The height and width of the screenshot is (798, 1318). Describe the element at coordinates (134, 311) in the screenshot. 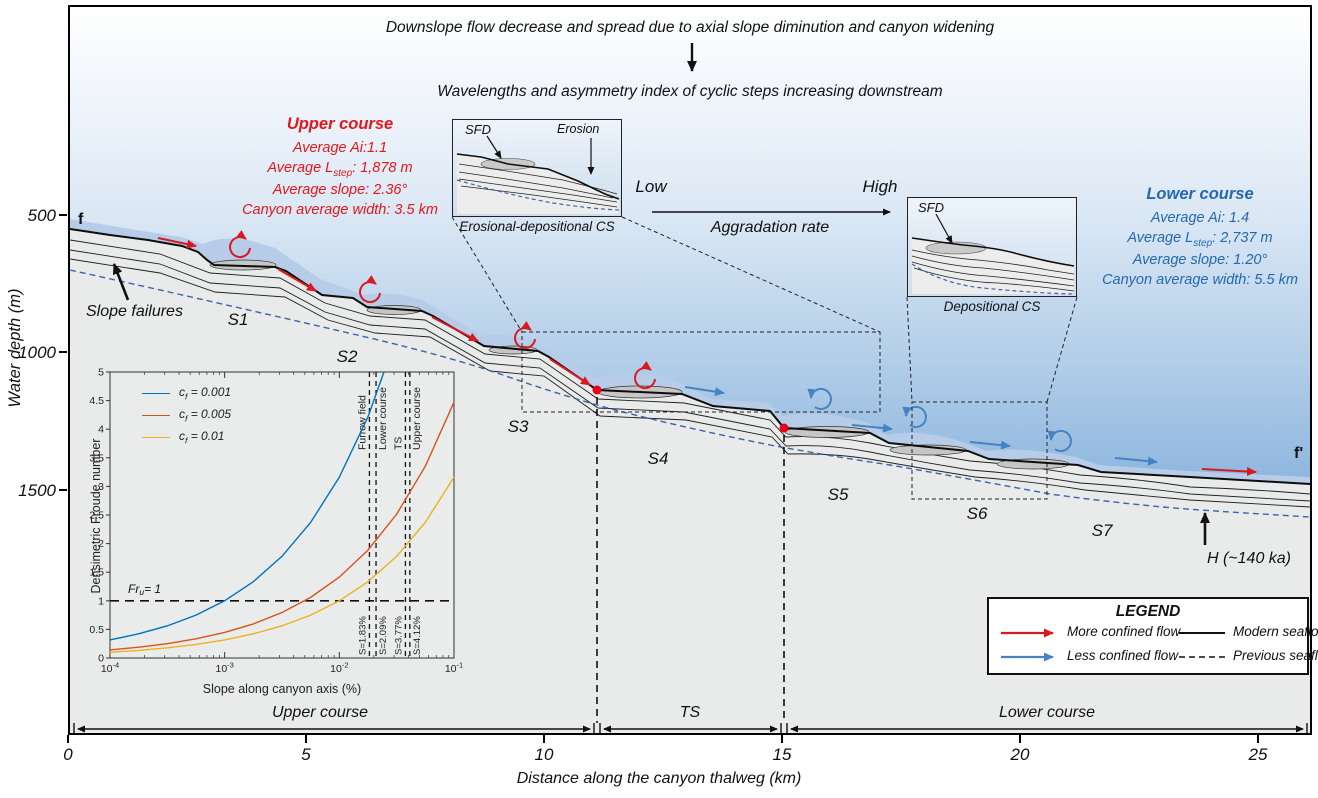

I see `slope-failures-label: Slope failures` at that location.